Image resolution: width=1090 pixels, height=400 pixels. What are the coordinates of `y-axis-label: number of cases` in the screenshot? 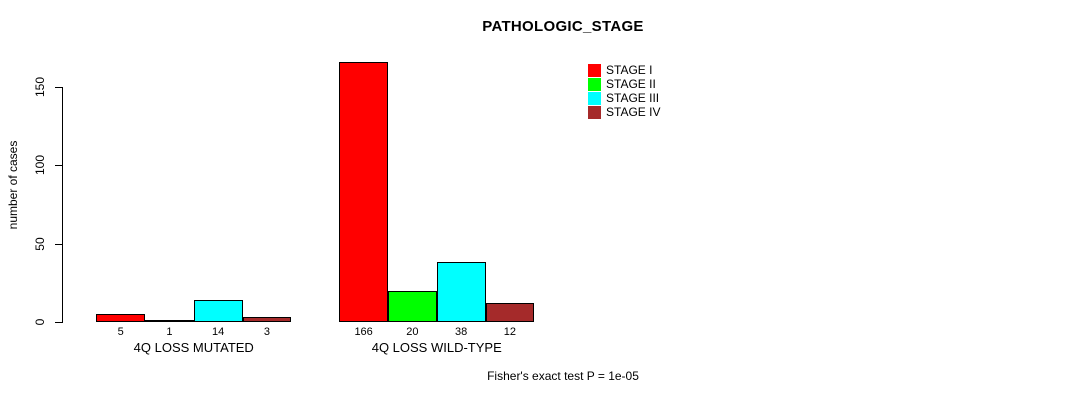 It's located at (13, 185).